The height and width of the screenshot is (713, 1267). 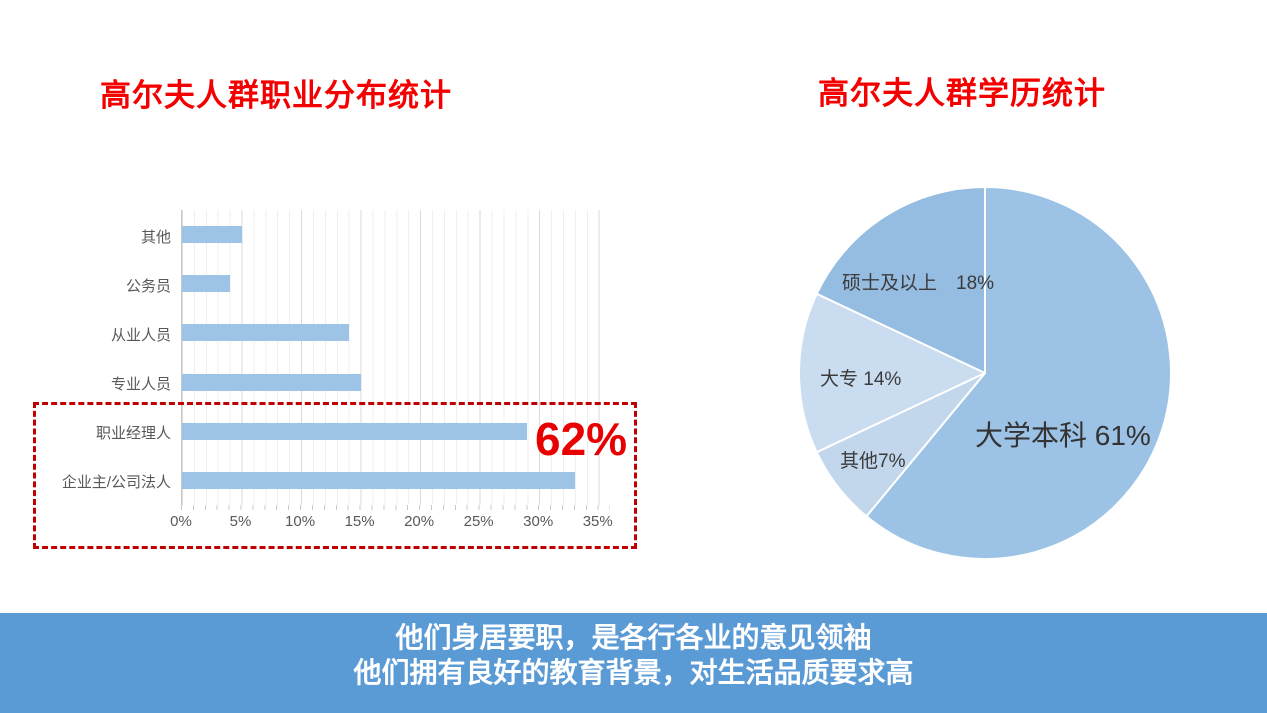 I want to click on highlight-dashed-box, so click(x=335, y=475).